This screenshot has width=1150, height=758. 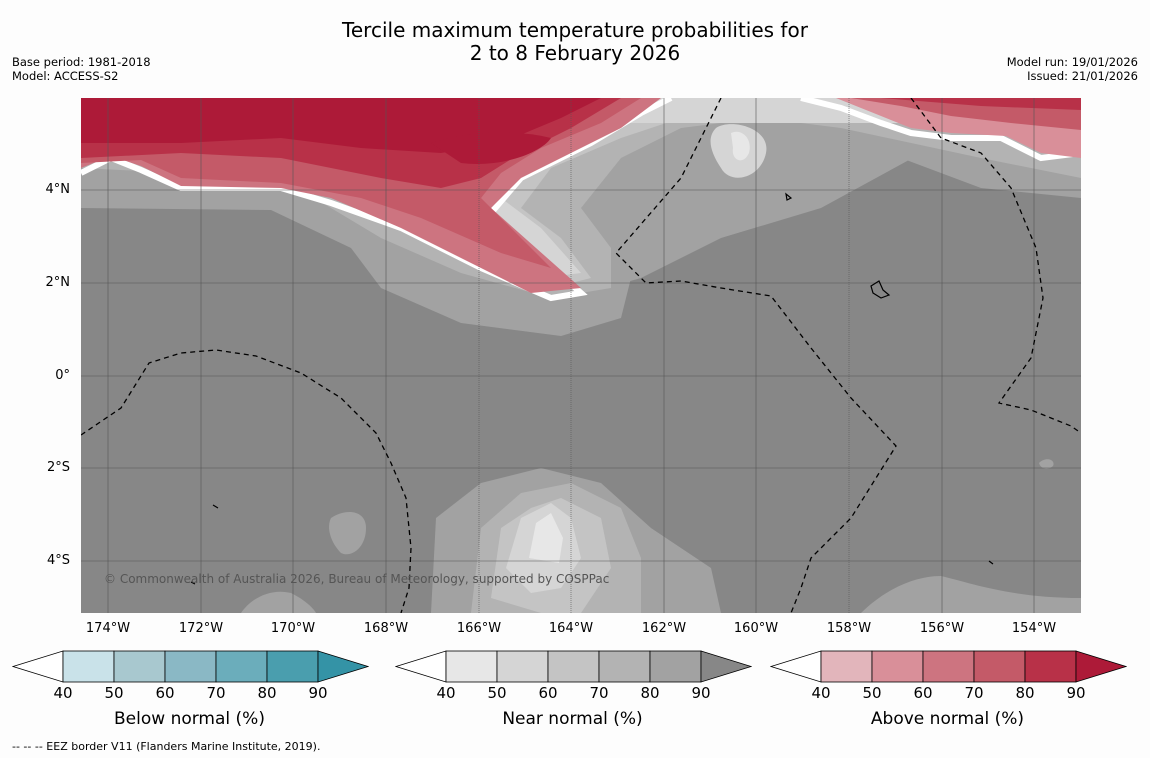 I want to click on model-text: Model: ACCESS-S2, so click(x=65, y=76).